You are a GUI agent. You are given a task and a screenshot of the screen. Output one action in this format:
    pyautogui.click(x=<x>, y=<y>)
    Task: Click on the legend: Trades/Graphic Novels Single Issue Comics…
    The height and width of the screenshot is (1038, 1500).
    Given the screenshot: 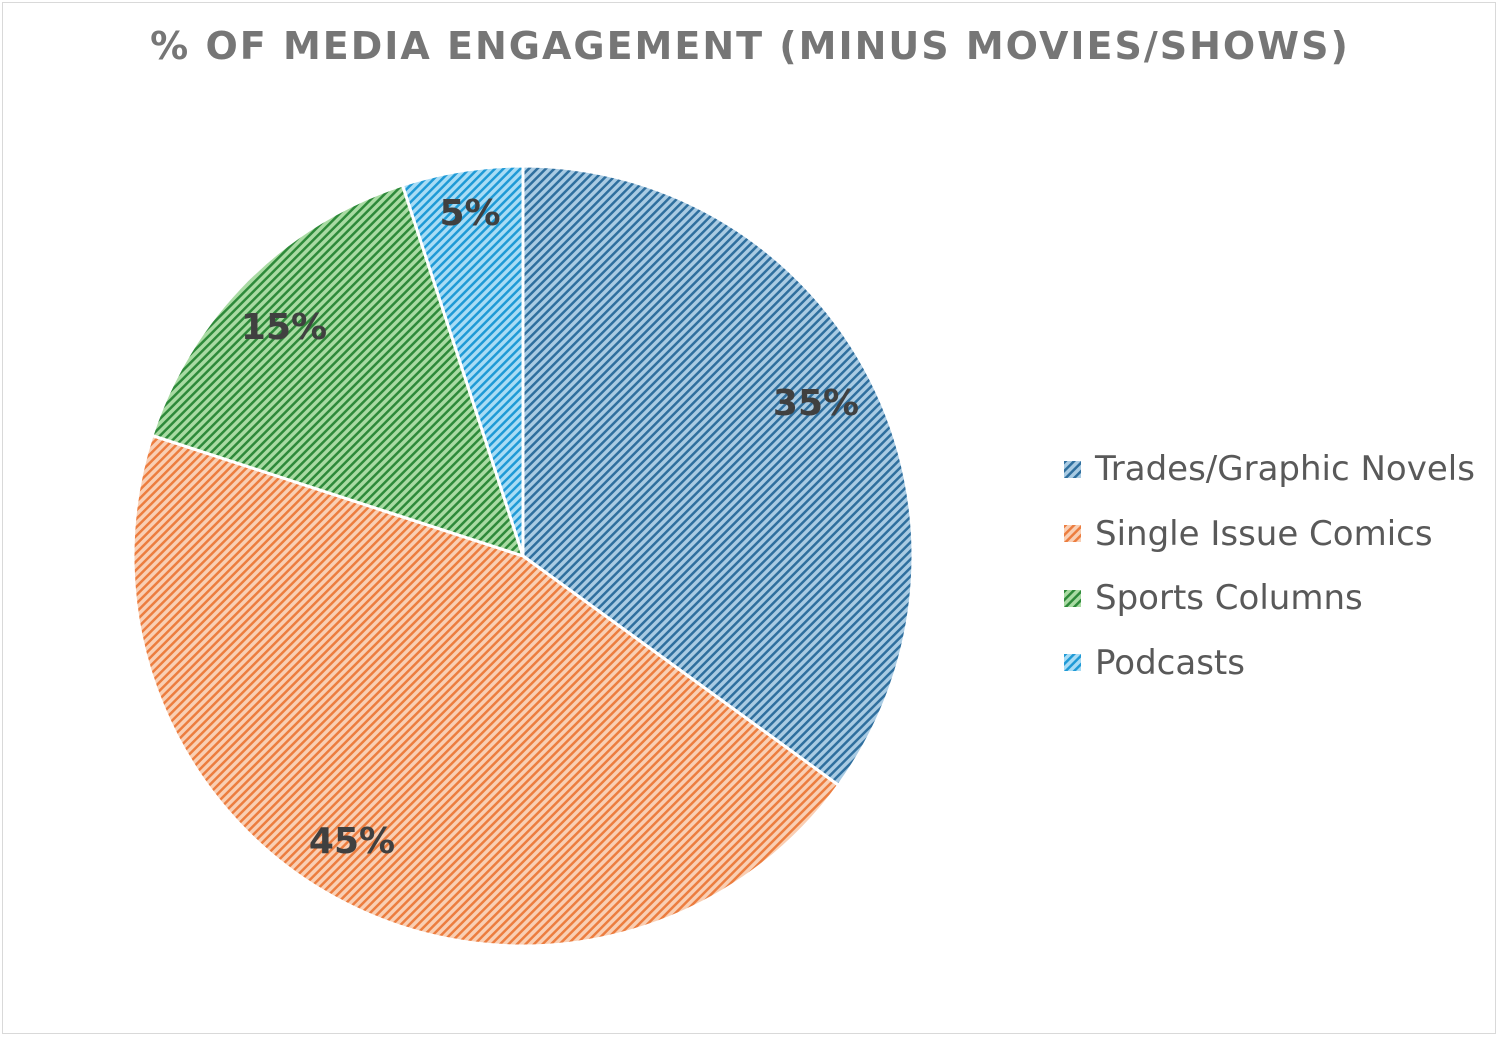 What is the action you would take?
    pyautogui.click(x=1269, y=566)
    